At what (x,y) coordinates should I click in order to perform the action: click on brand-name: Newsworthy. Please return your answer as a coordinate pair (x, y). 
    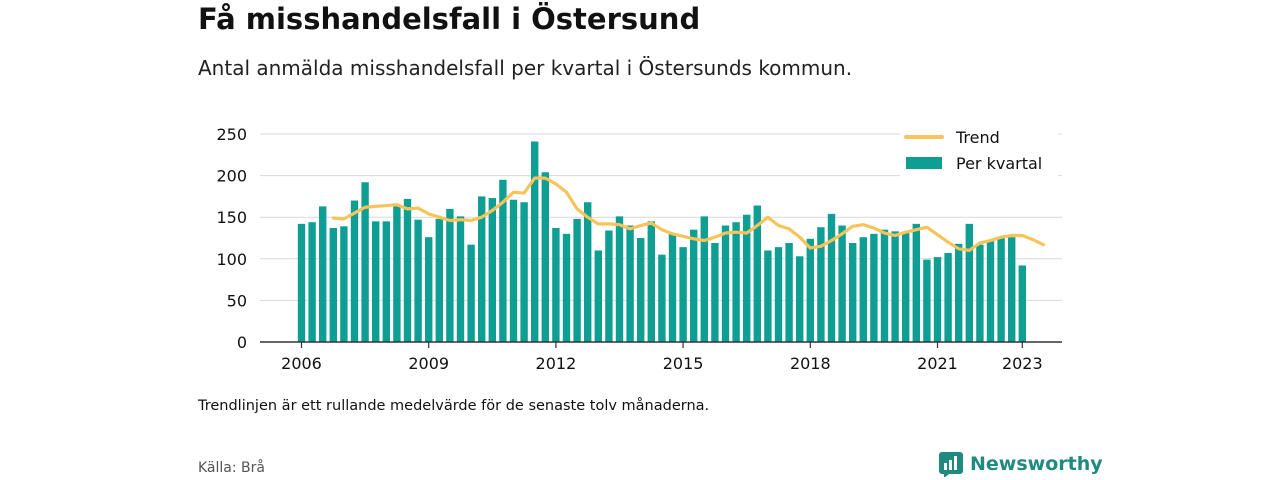
    Looking at the image, I should click on (1036, 464).